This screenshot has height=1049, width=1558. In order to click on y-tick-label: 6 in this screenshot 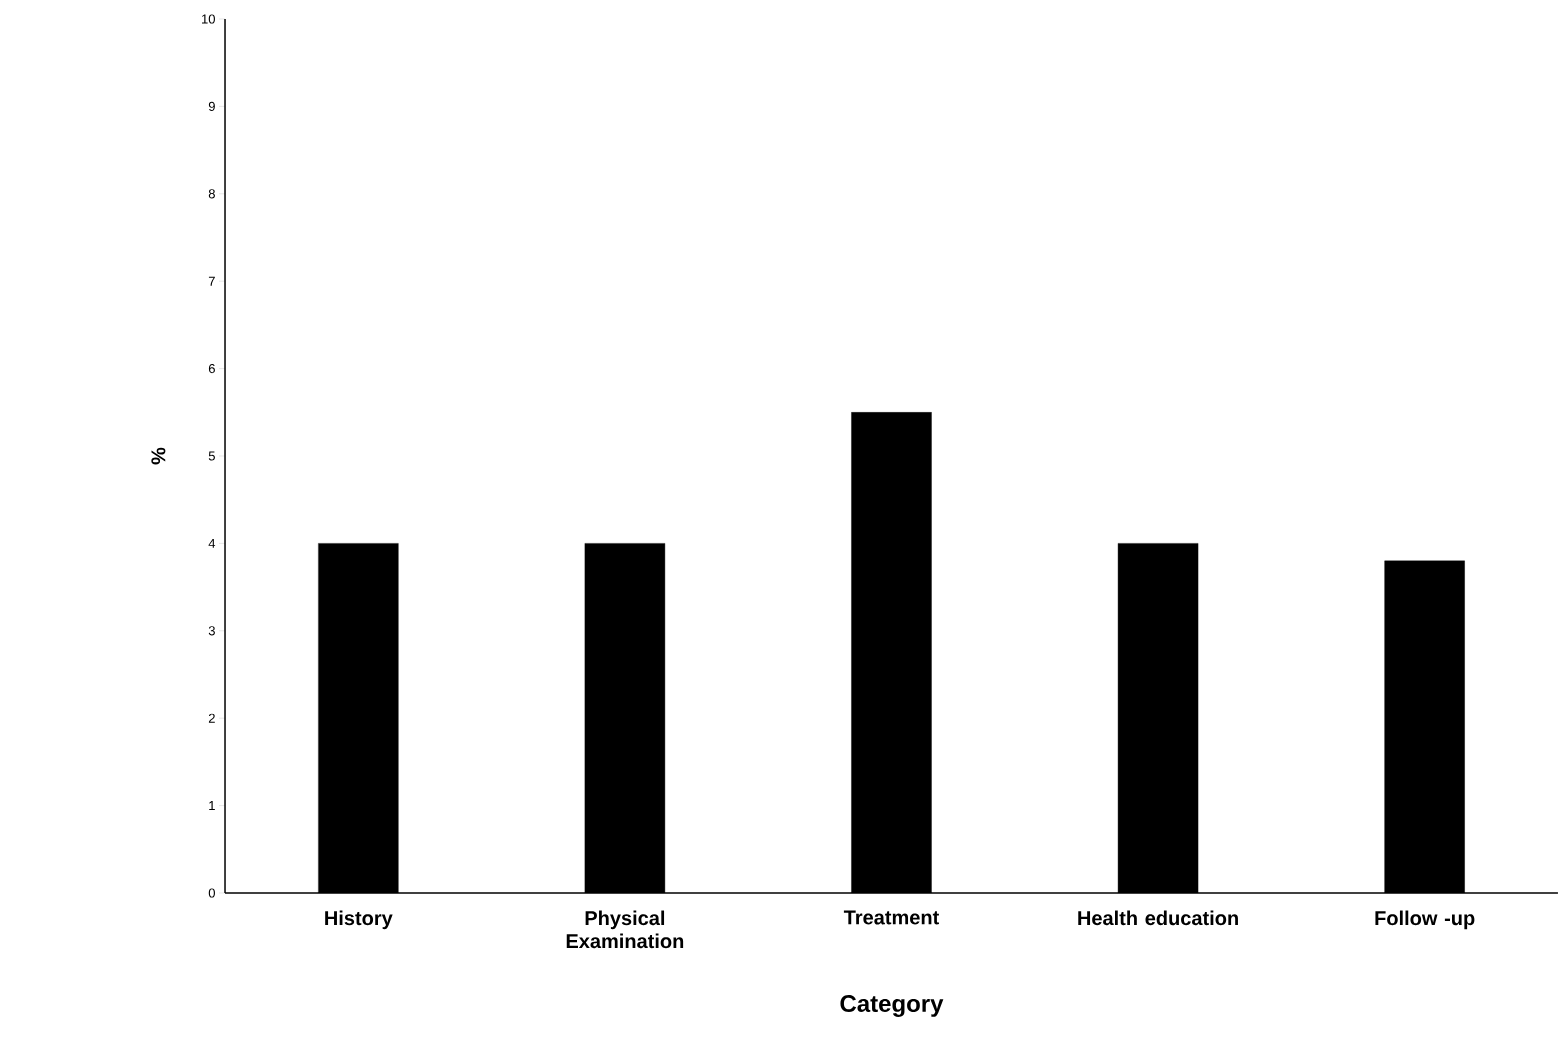, I will do `click(211, 368)`.